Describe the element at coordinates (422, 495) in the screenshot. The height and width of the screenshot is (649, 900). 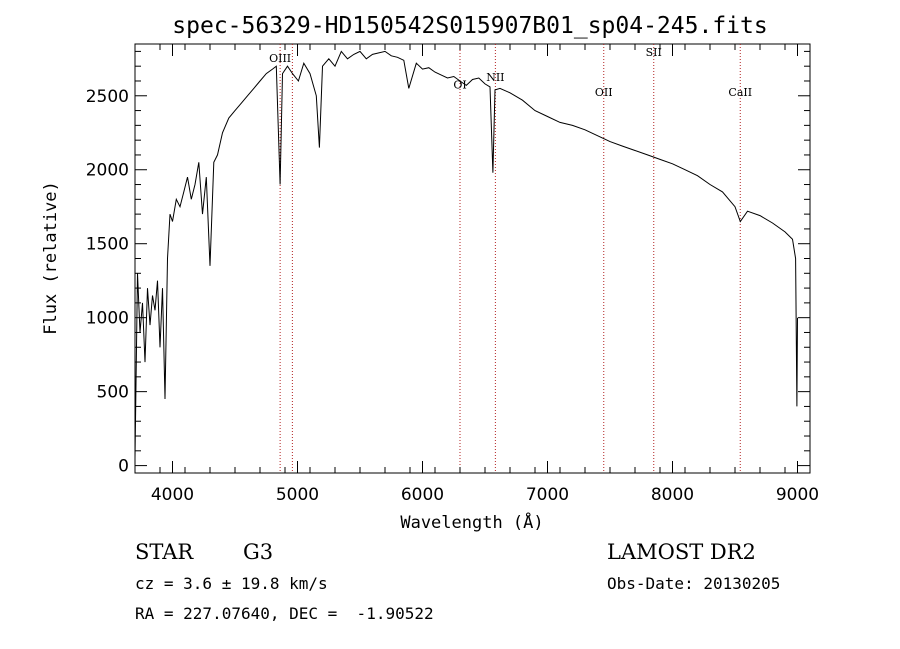
I see `x-tick-label: 6000` at that location.